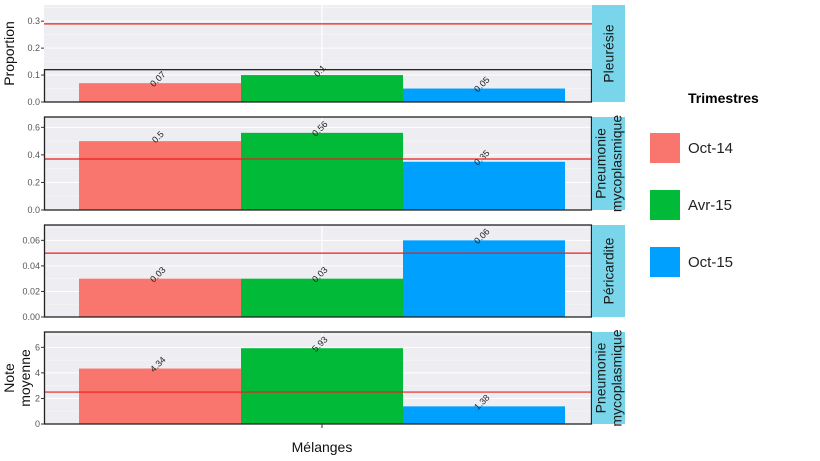 The width and height of the screenshot is (820, 461). I want to click on x-axis-label: Mélanges, so click(322, 447).